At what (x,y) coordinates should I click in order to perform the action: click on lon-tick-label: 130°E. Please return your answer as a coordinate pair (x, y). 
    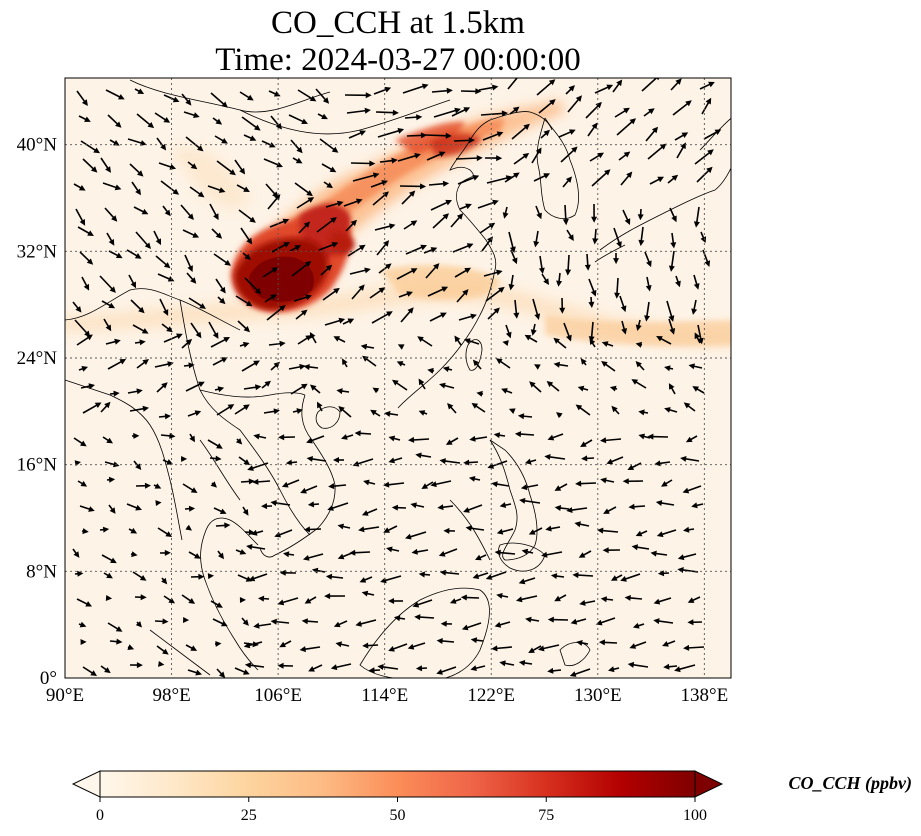
    Looking at the image, I should click on (598, 695).